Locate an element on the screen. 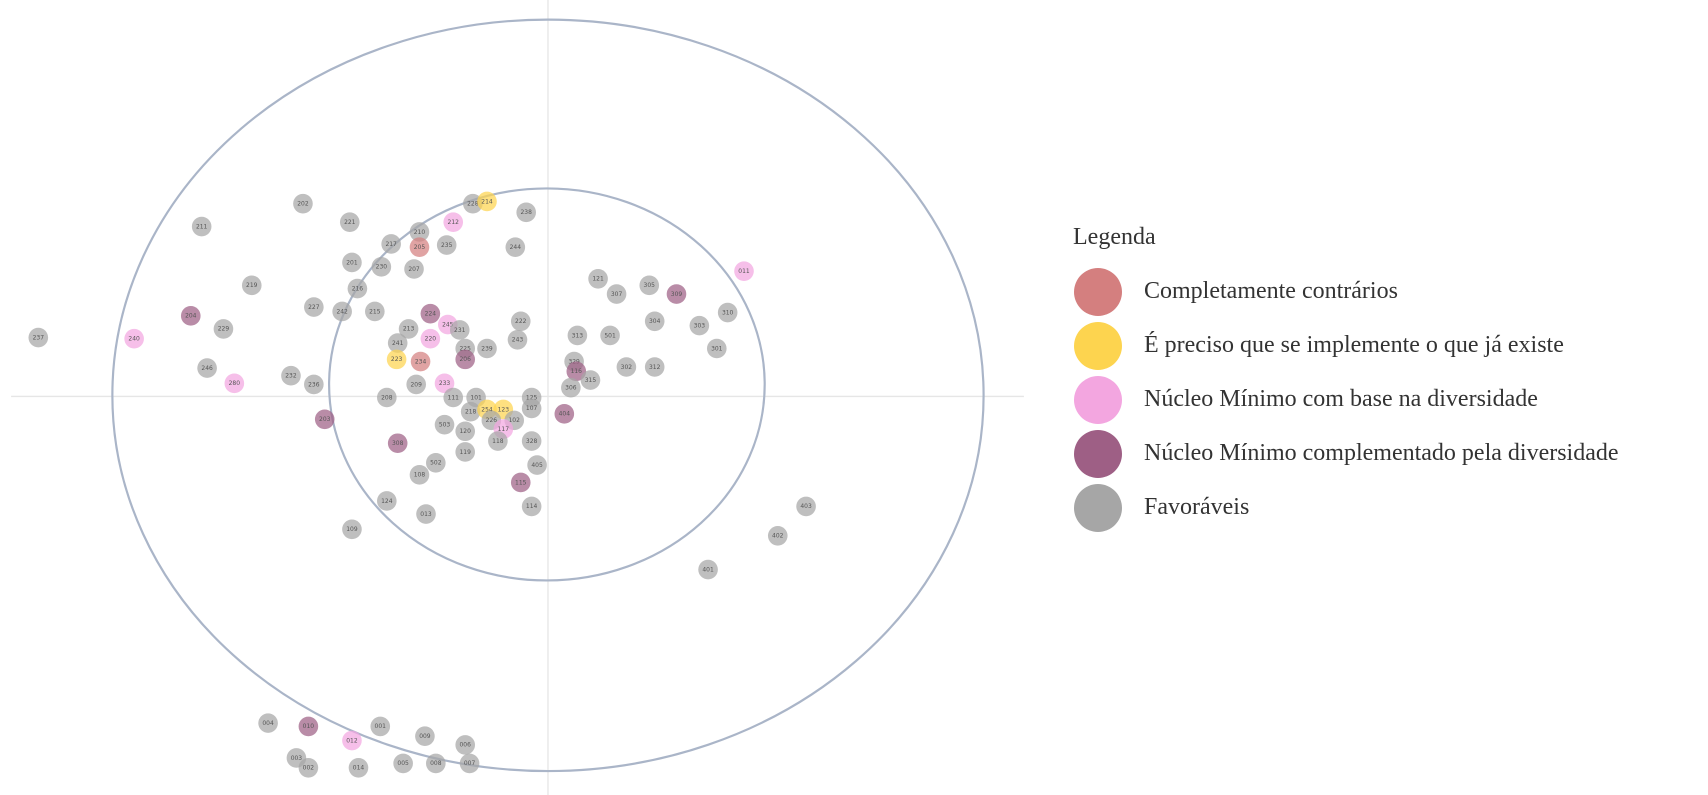 The width and height of the screenshot is (1708, 795). node-label: 220 is located at coordinates (431, 339).